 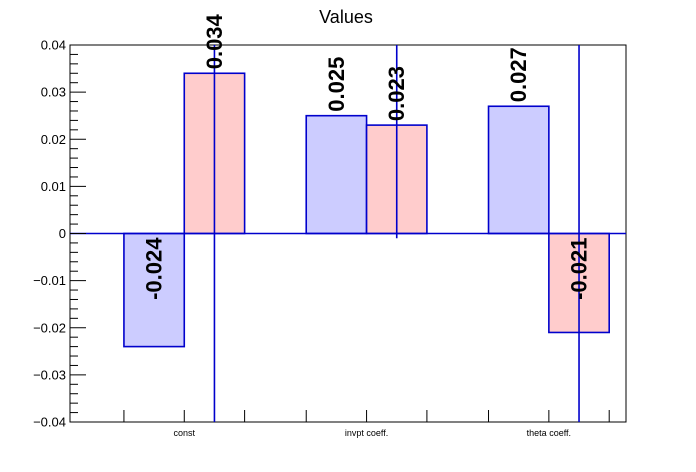 What do you see at coordinates (53, 139) in the screenshot?
I see `y-tick-label: 0.02` at bounding box center [53, 139].